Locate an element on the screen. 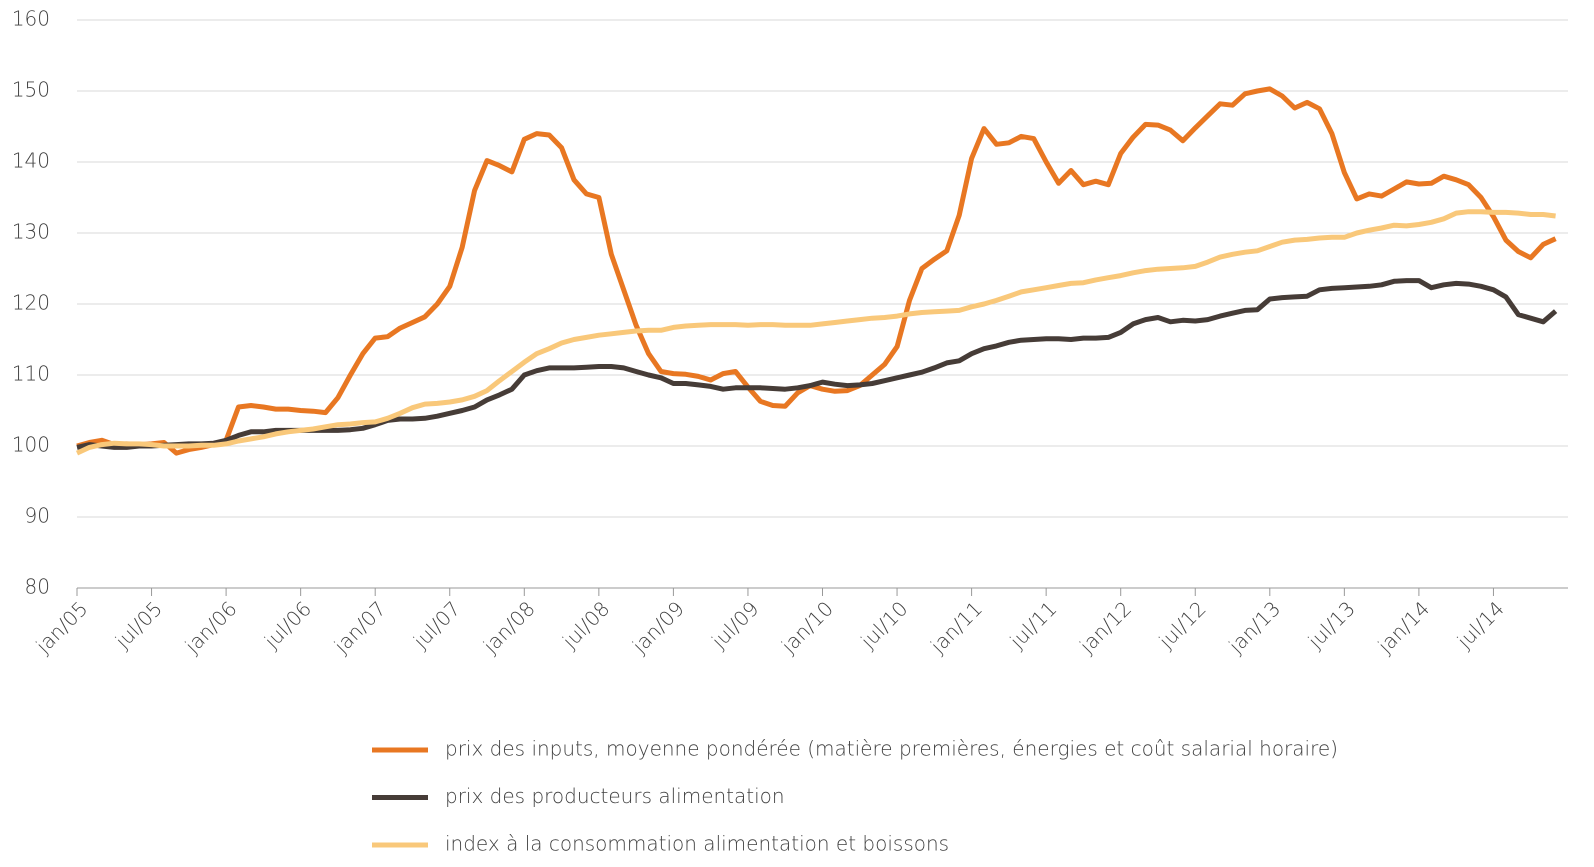  x-tick-label: jul/14 is located at coordinates (1480, 624).